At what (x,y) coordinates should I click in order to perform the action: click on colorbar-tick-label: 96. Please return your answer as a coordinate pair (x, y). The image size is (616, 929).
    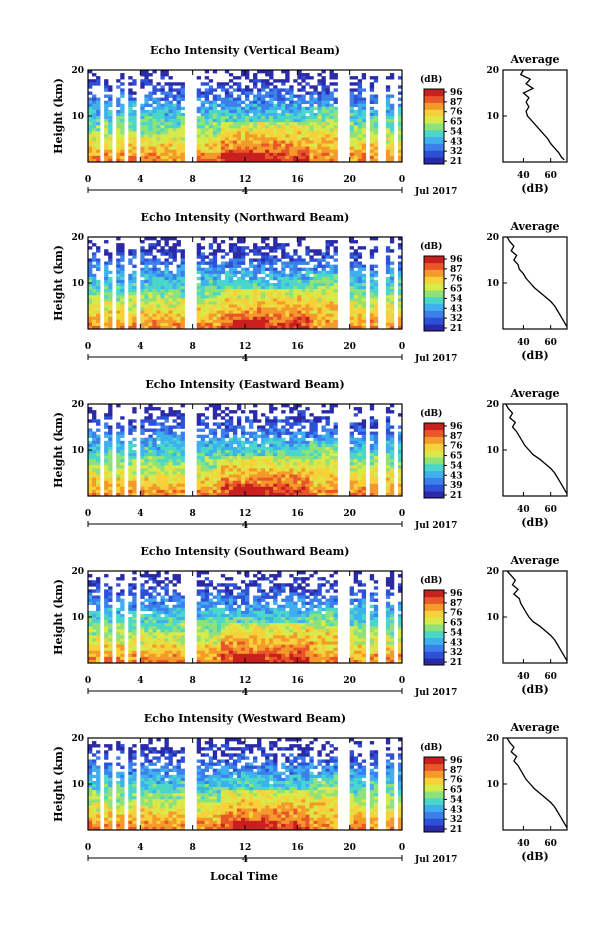
    Looking at the image, I should click on (456, 260).